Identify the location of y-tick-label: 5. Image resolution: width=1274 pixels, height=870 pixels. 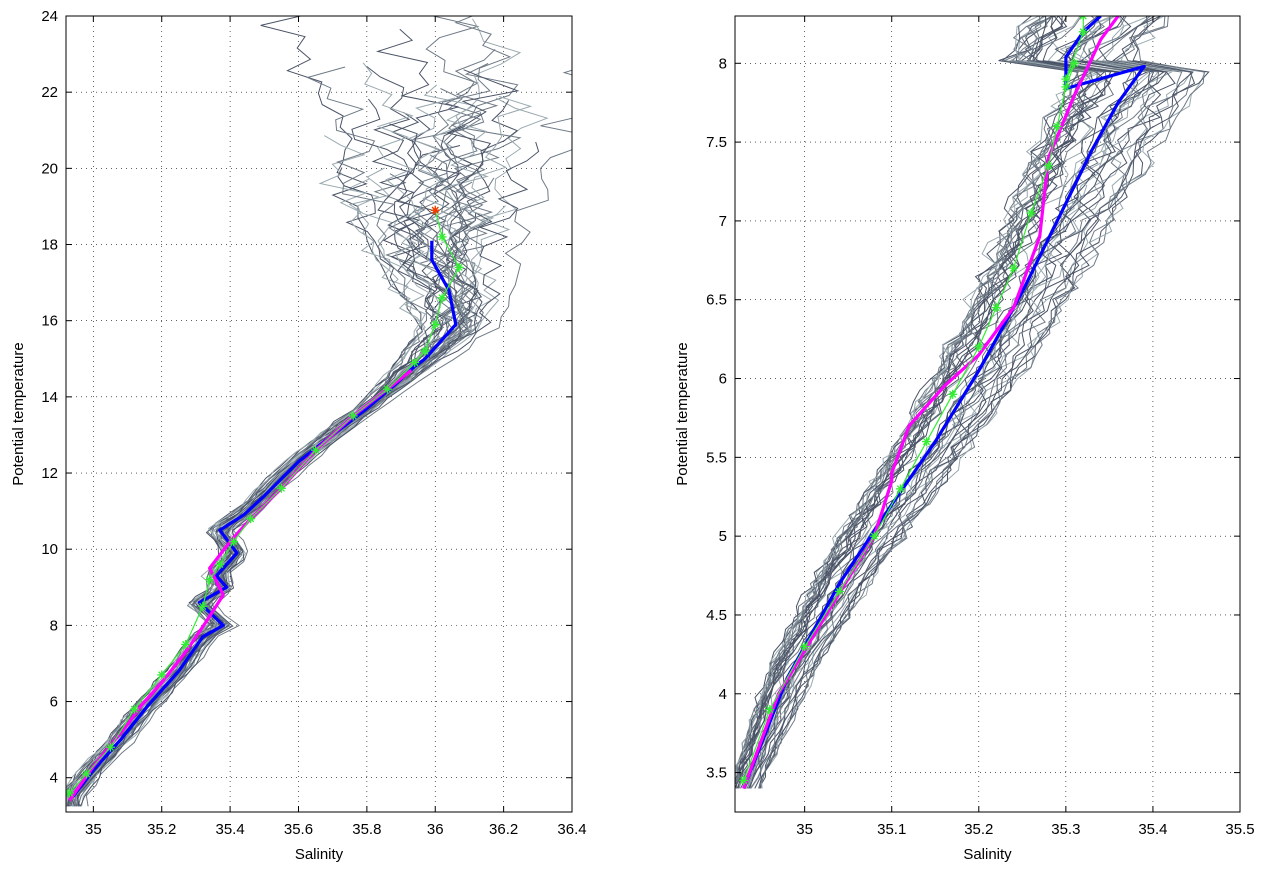
(723, 536).